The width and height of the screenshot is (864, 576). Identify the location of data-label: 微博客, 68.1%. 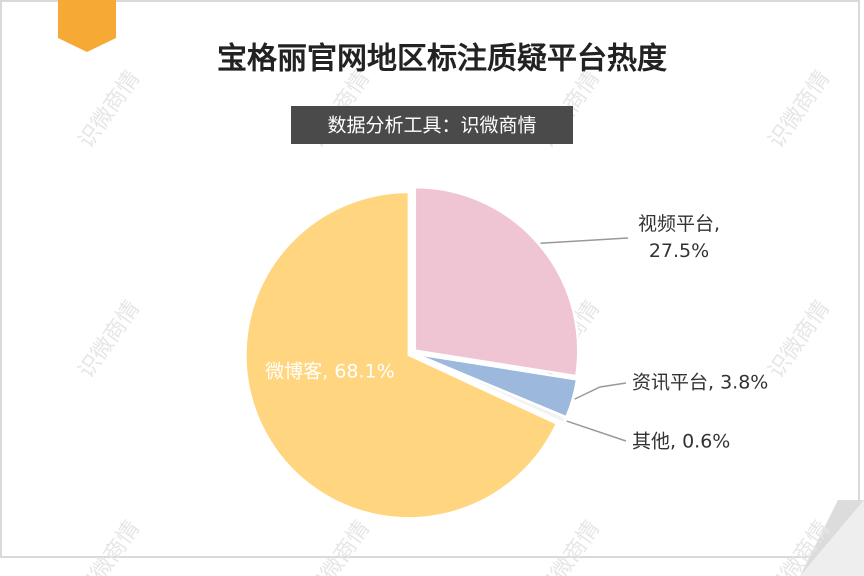
(329, 372).